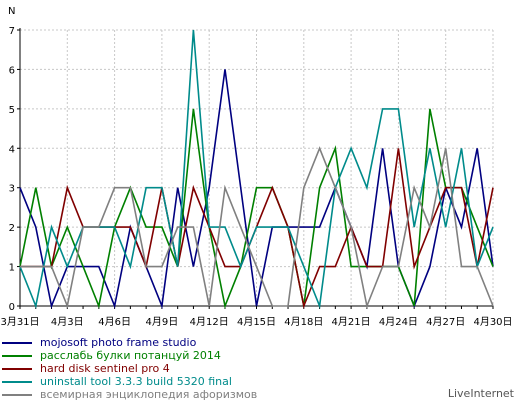  Describe the element at coordinates (12, 149) in the screenshot. I see `y-tick-label: 4` at that location.